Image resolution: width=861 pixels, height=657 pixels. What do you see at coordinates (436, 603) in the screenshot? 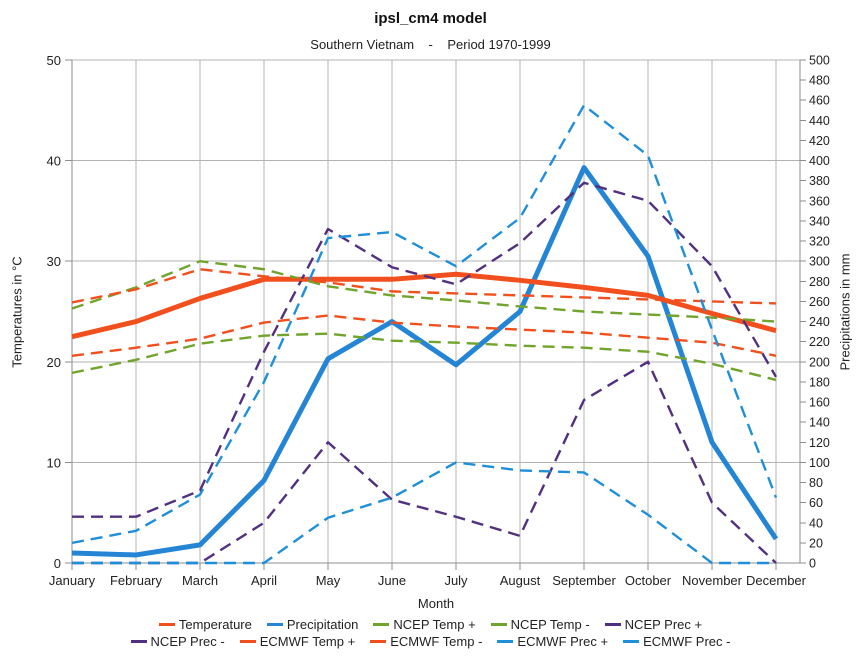
I see `x-axis-title: Month` at bounding box center [436, 603].